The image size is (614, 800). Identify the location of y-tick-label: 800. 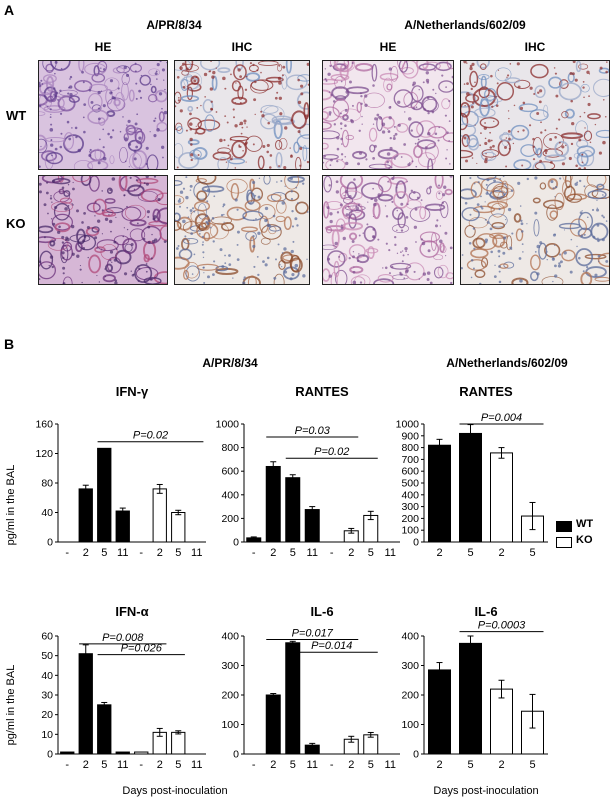
(410, 448).